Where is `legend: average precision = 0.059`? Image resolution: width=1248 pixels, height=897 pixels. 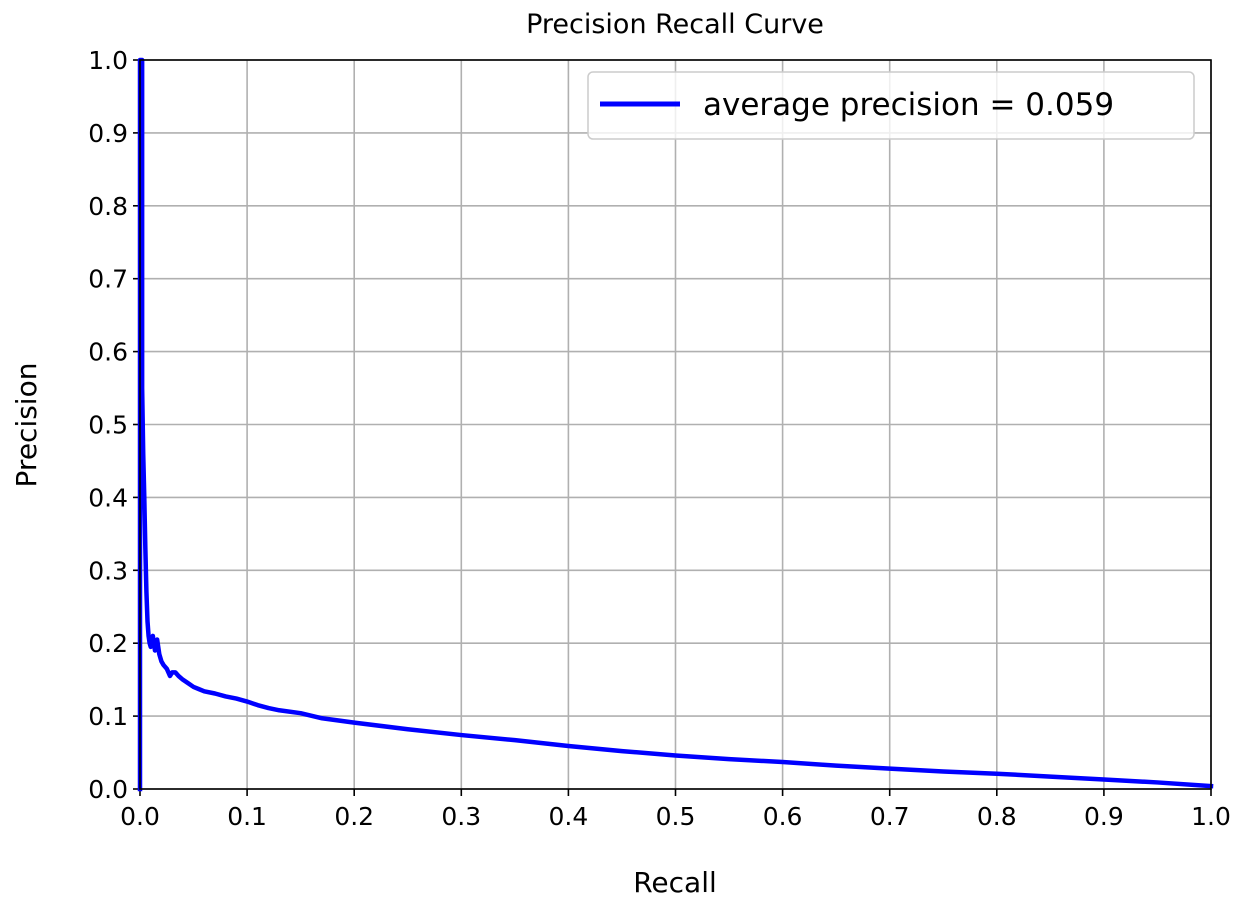
legend: average precision = 0.059 is located at coordinates (891, 105).